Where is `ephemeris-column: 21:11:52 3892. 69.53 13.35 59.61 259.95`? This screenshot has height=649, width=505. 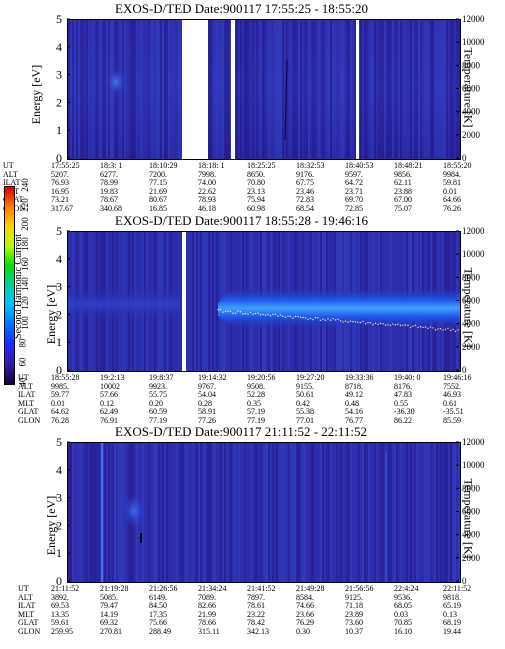
ephemeris-column: 21:11:52 3892. 69.53 13.35 59.61 259.95 is located at coordinates (70, 610).